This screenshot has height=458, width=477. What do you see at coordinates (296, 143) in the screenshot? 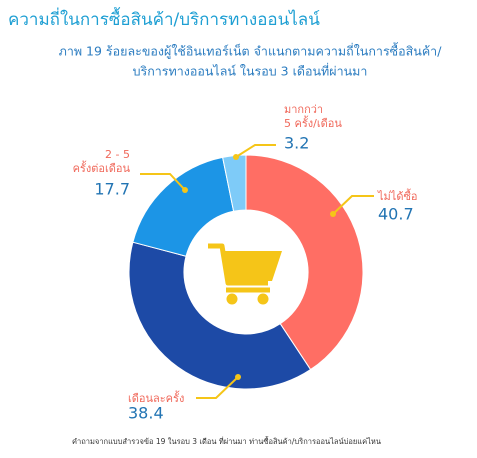
I see `value-label: 3.2` at bounding box center [296, 143].